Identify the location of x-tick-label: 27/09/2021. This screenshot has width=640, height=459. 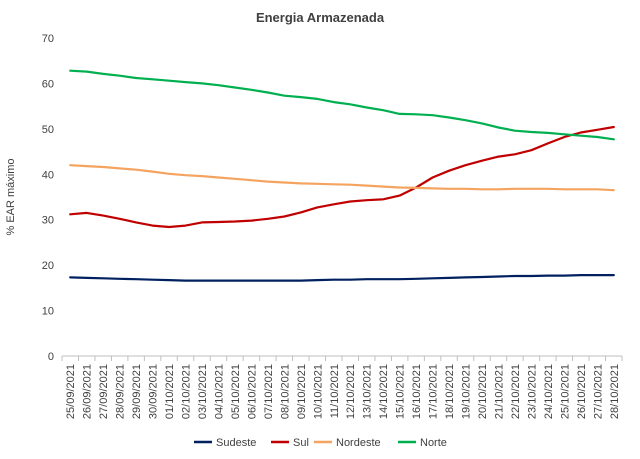
(104, 391).